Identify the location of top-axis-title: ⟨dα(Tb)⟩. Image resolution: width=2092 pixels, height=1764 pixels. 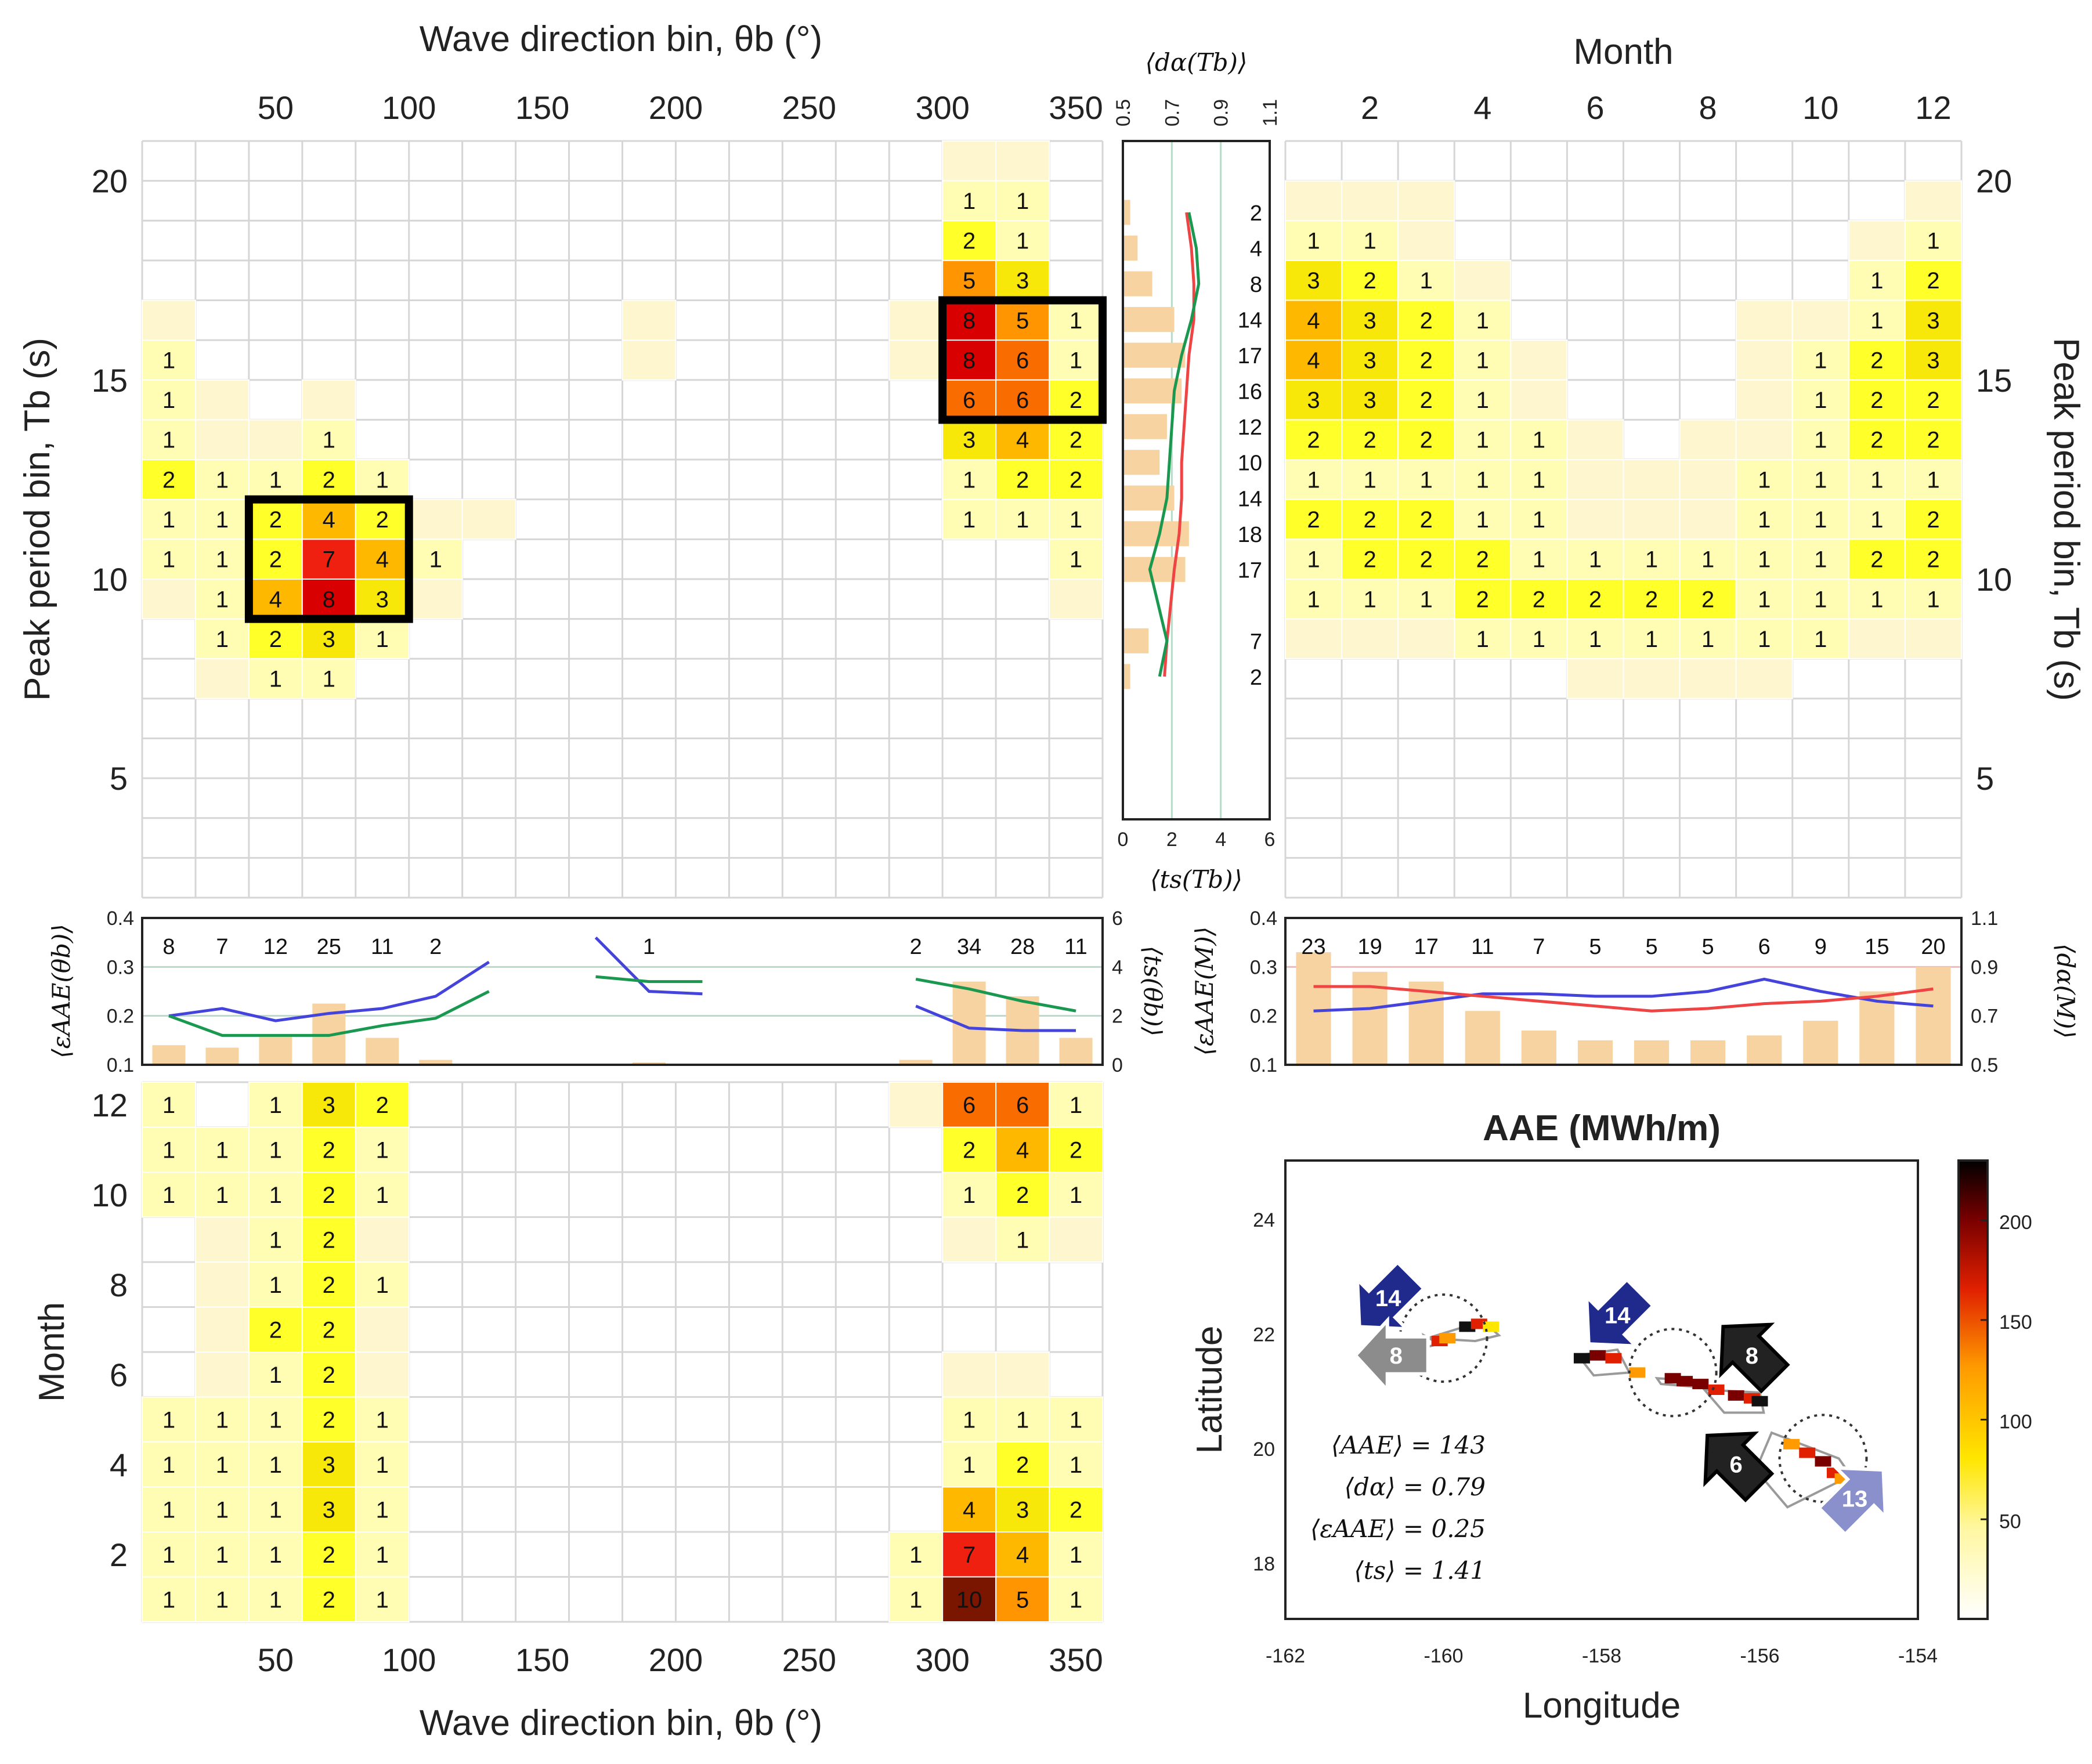
(1197, 62).